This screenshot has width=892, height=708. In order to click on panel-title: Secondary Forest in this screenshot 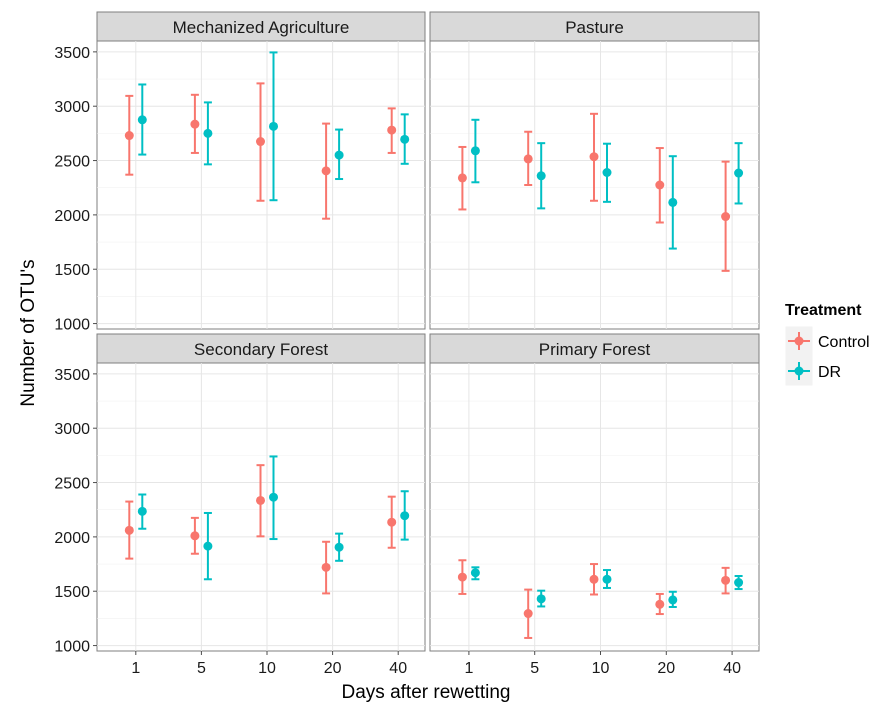, I will do `click(261, 349)`.